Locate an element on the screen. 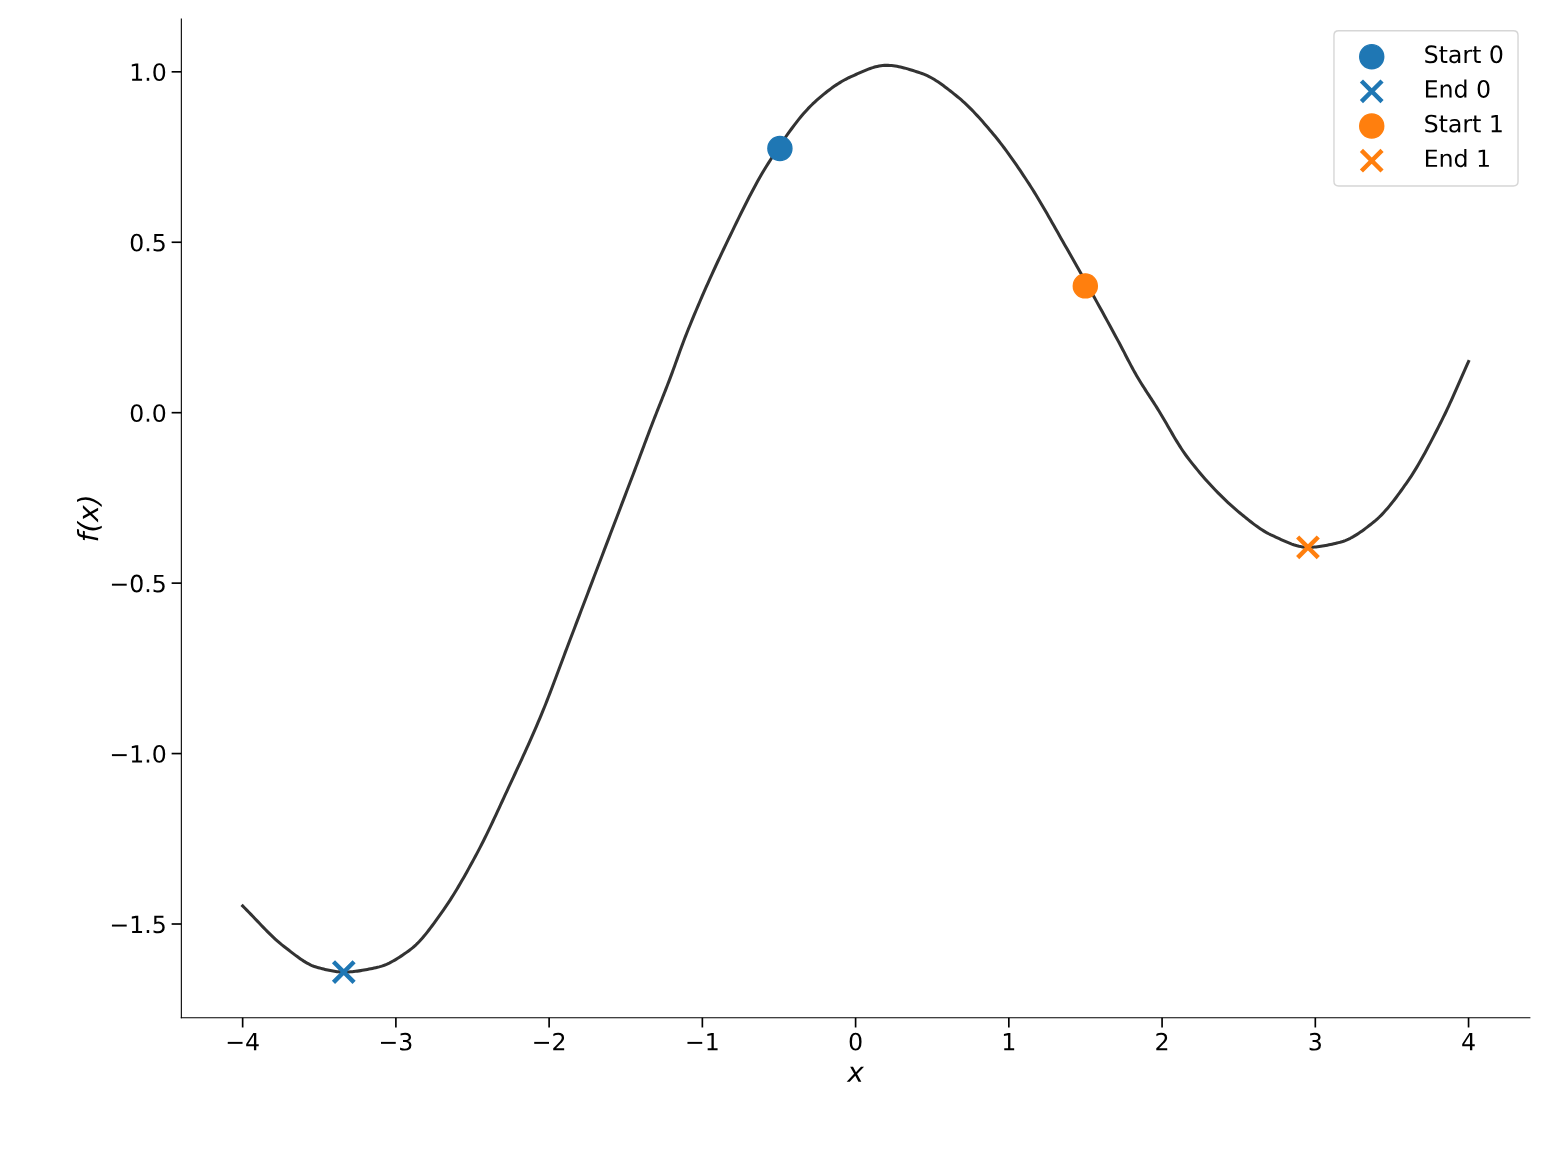 The image size is (1550, 1150). y-axis-title: f(x) is located at coordinates (89, 519).